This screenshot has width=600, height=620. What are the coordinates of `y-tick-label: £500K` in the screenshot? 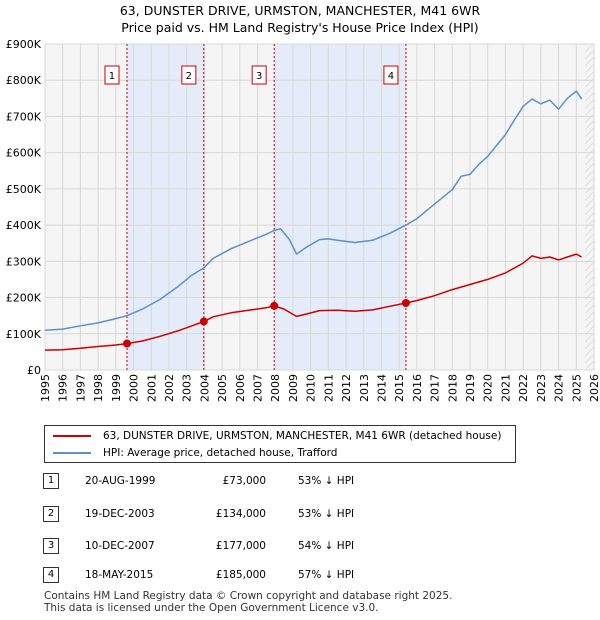 It's located at (24, 189).